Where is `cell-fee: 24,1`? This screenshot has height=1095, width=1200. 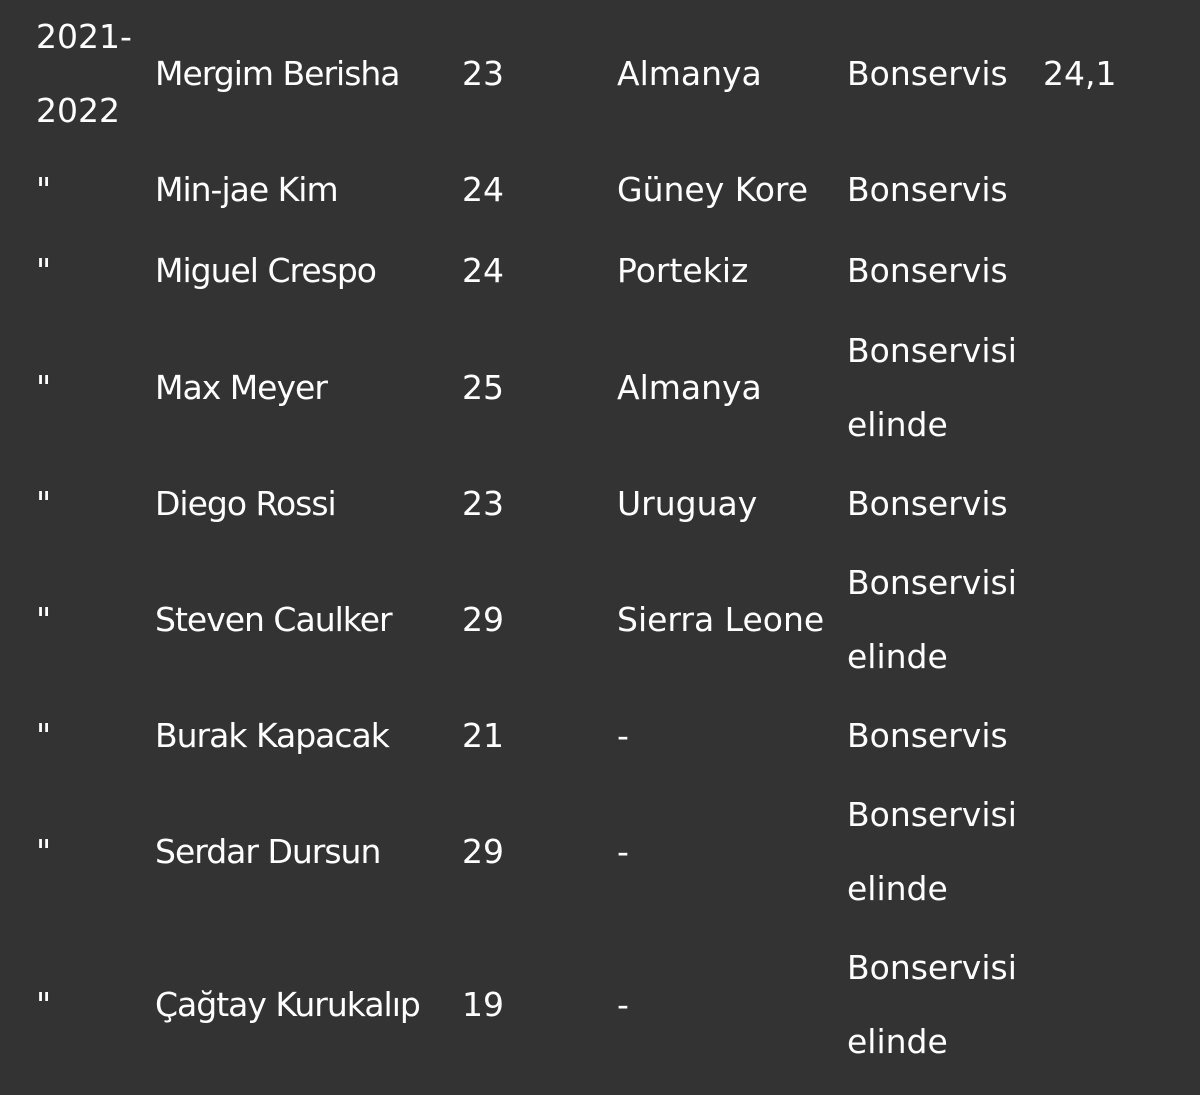 cell-fee: 24,1 is located at coordinates (1080, 73).